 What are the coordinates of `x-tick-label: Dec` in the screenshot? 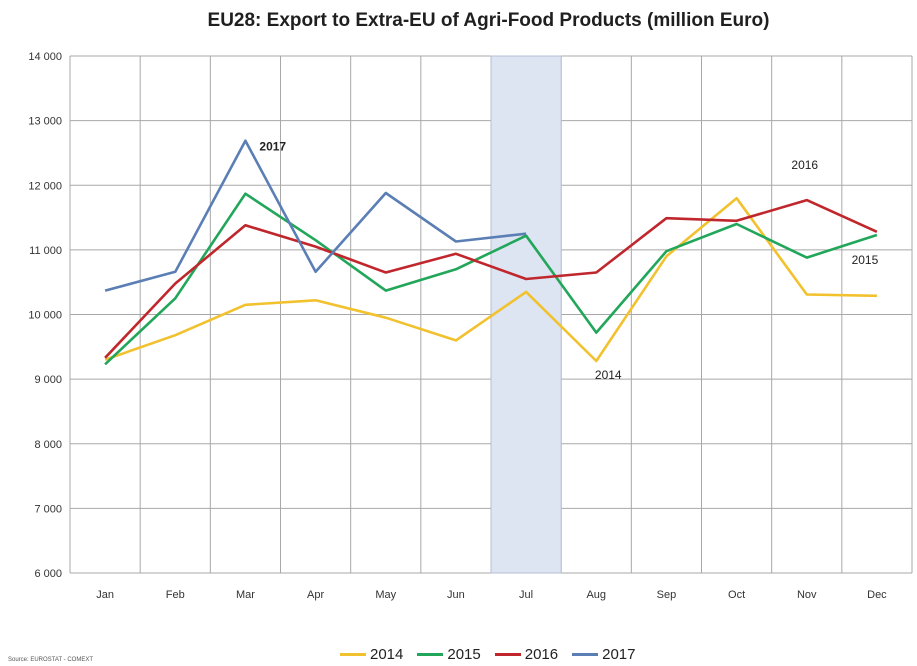 It's located at (877, 595).